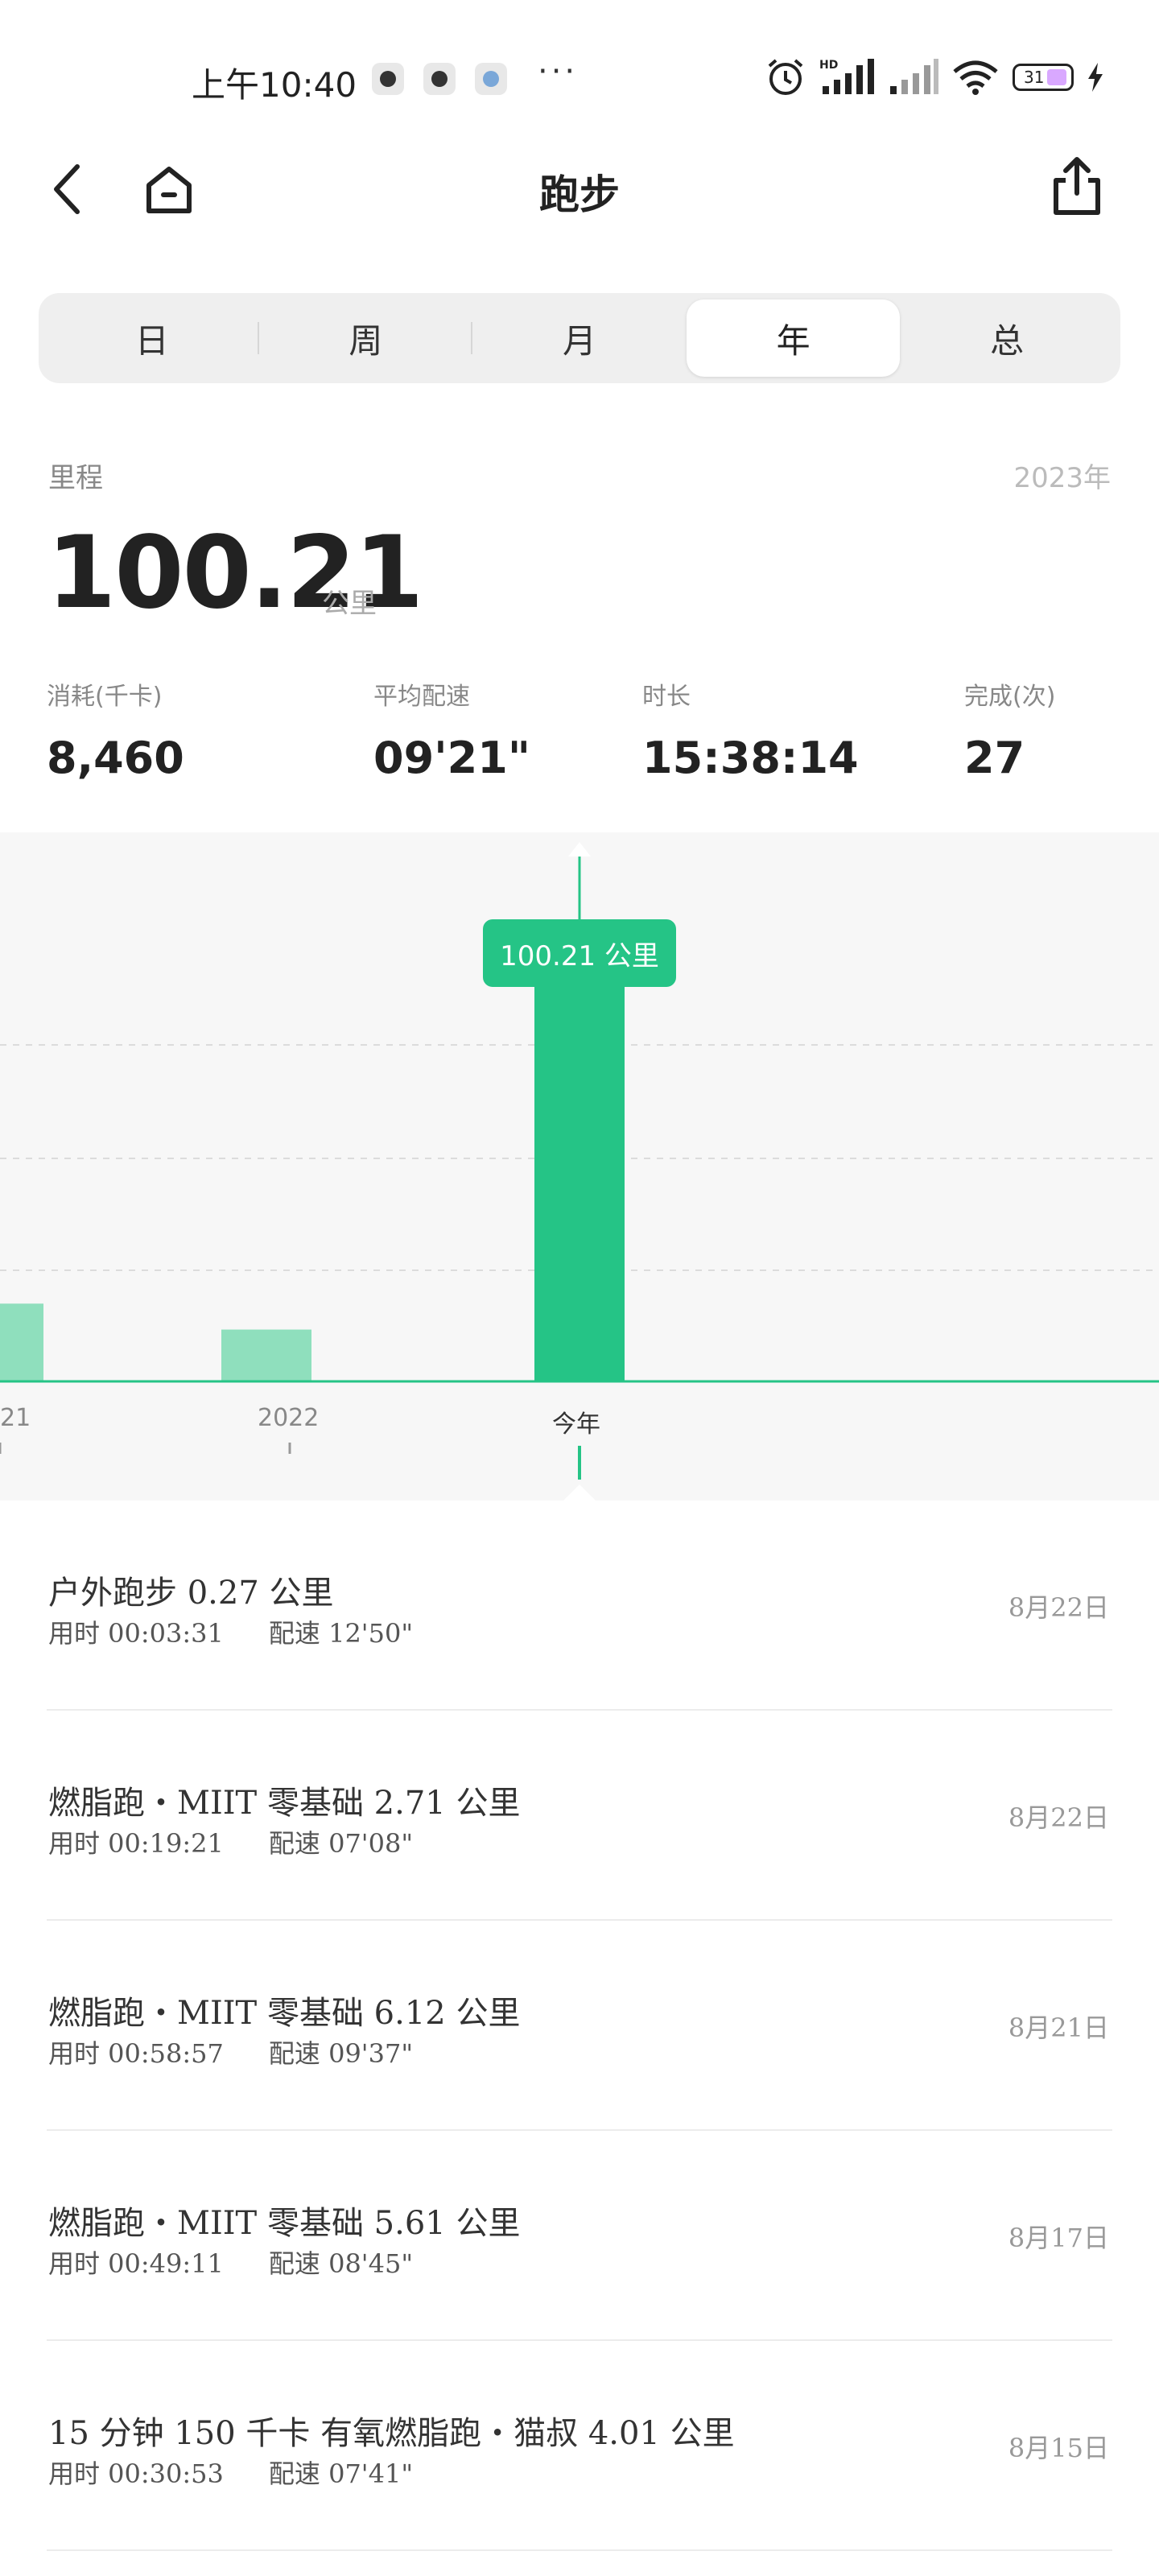  Describe the element at coordinates (1095, 77) in the screenshot. I see `charging-icon` at that location.